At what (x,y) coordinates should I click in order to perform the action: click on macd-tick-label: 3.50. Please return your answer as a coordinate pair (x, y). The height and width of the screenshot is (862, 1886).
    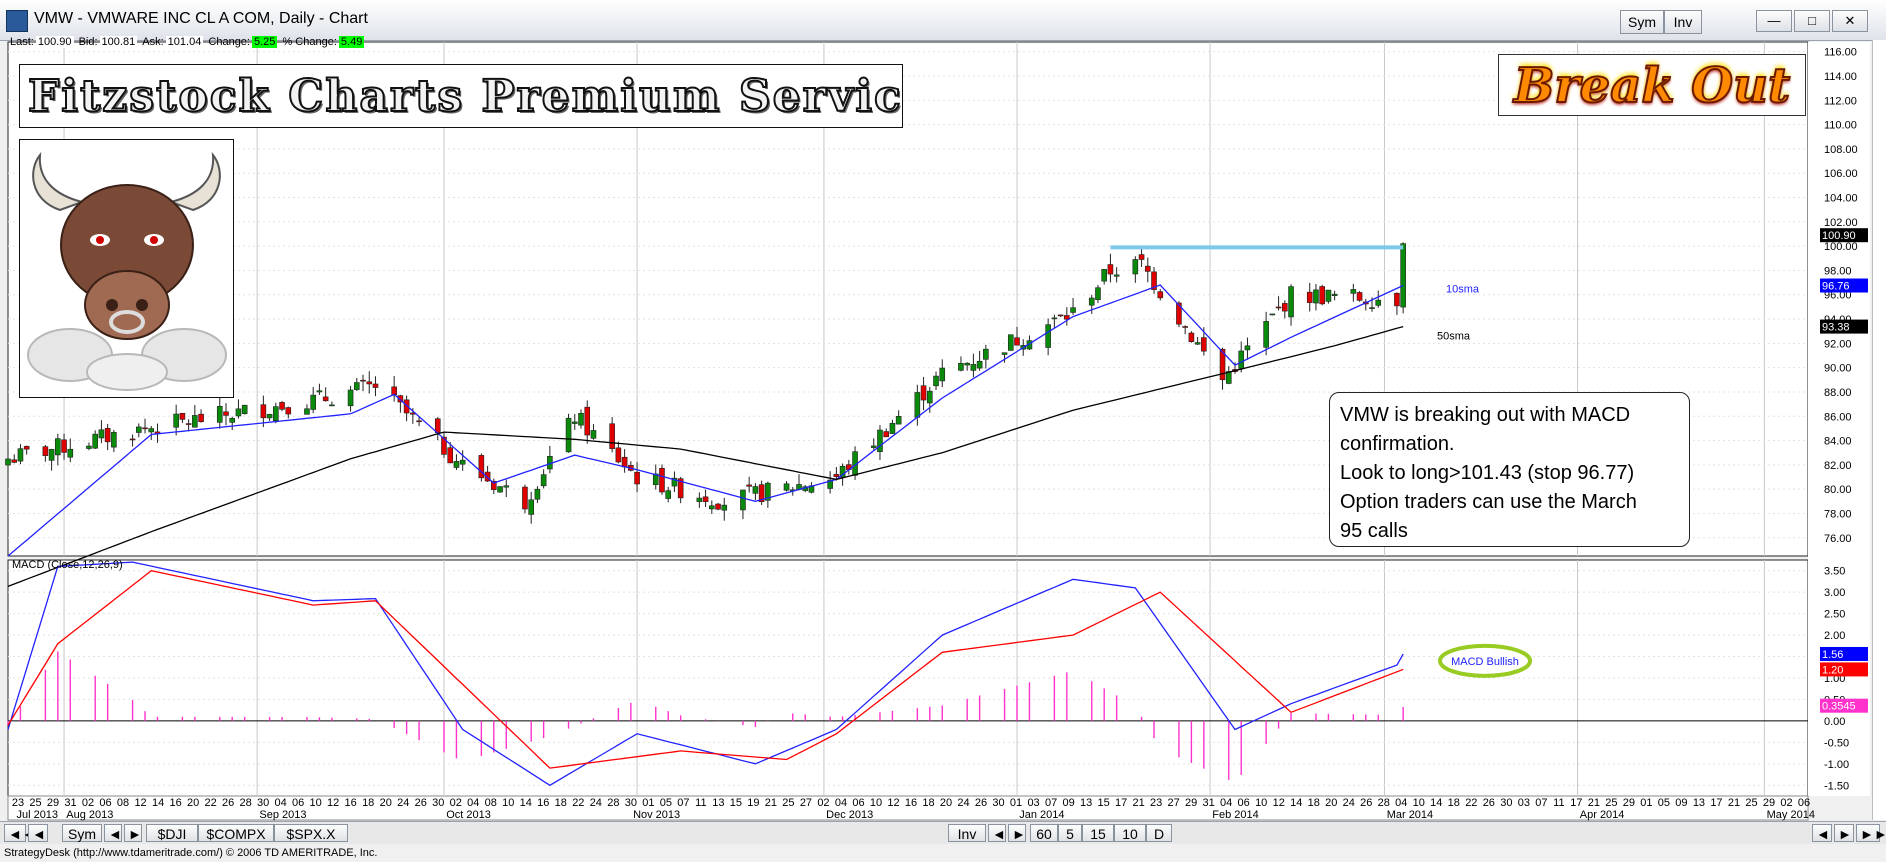
    Looking at the image, I should click on (1834, 572).